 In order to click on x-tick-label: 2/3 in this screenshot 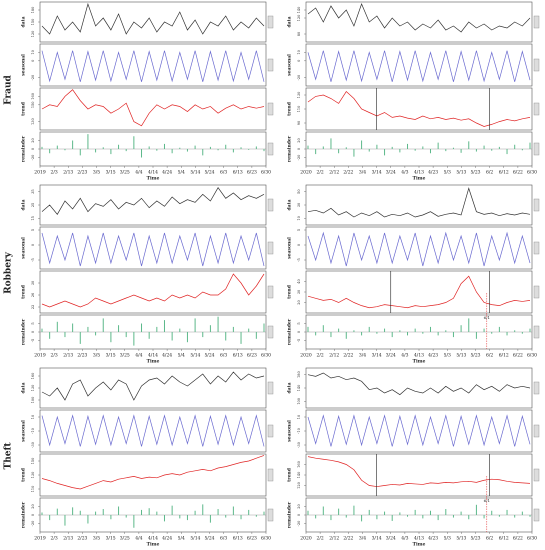, I will do `click(54, 539)`.